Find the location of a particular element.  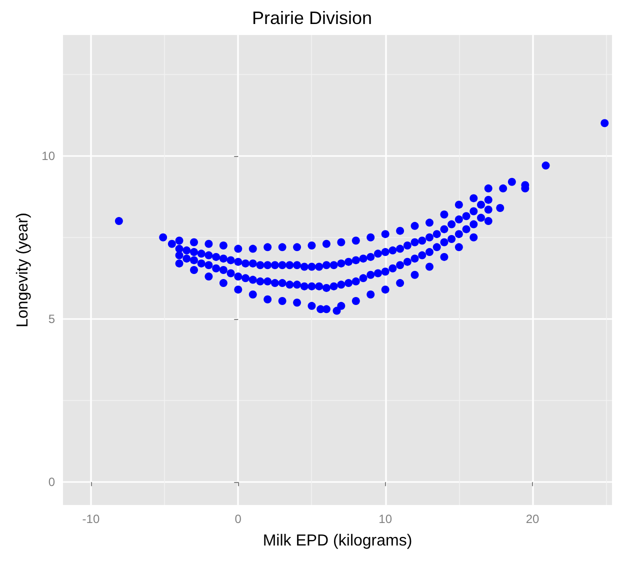

y-tick-label: 0 is located at coordinates (52, 482).